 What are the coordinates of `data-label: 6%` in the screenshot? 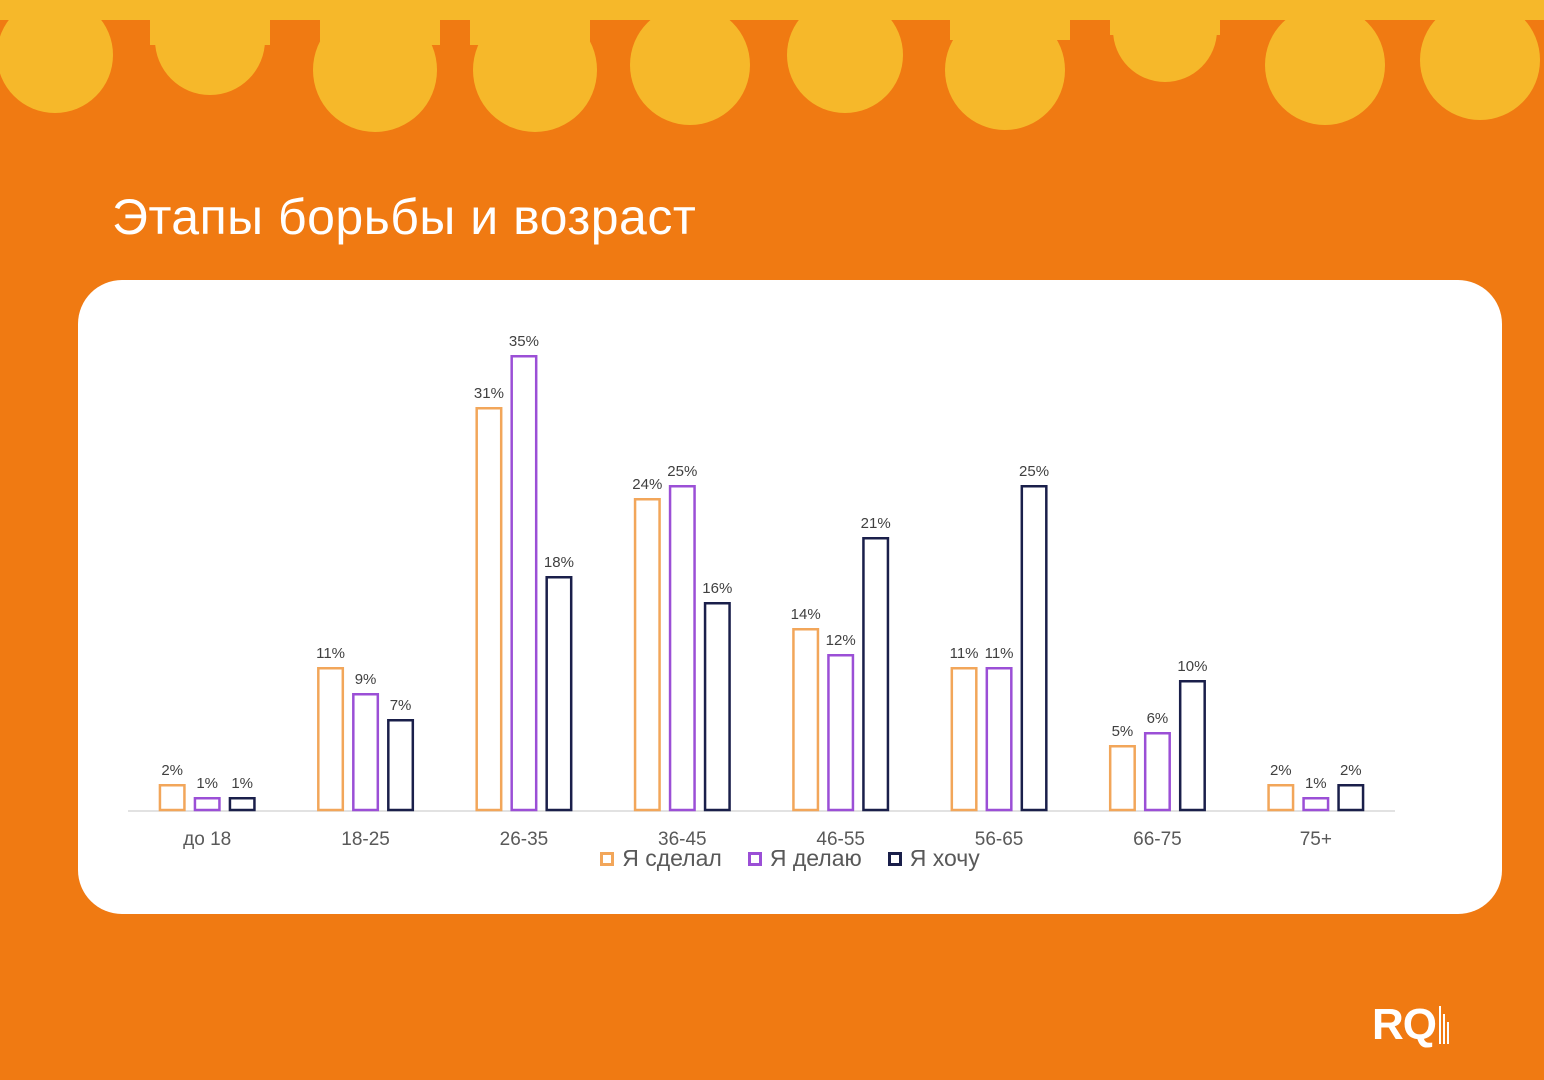 It's located at (1158, 718).